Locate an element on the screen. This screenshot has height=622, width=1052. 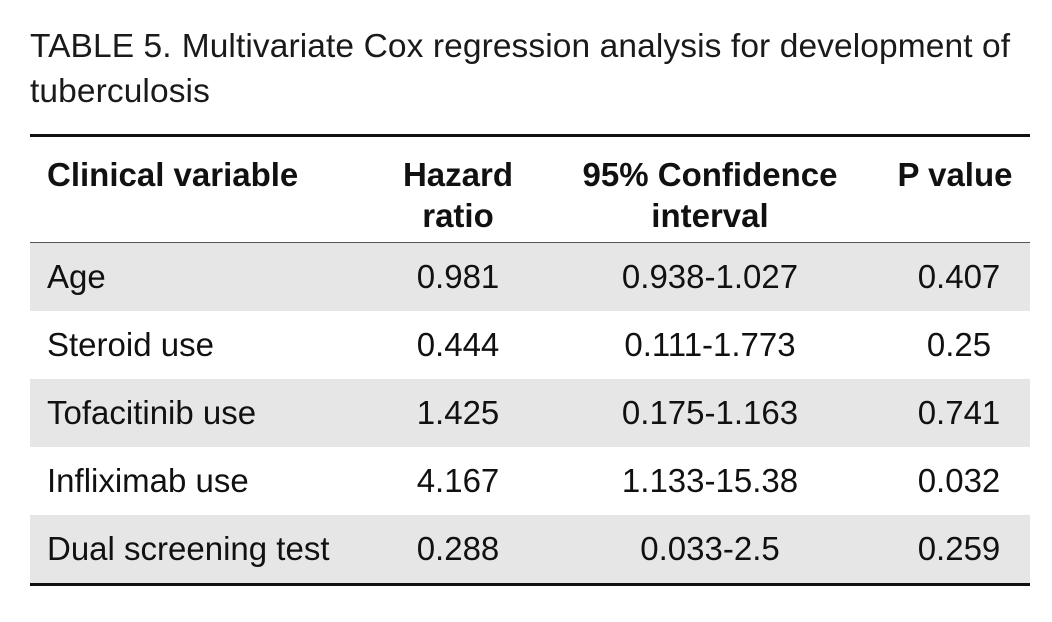
cell-hazard-ratio: 4.167 is located at coordinates (458, 480).